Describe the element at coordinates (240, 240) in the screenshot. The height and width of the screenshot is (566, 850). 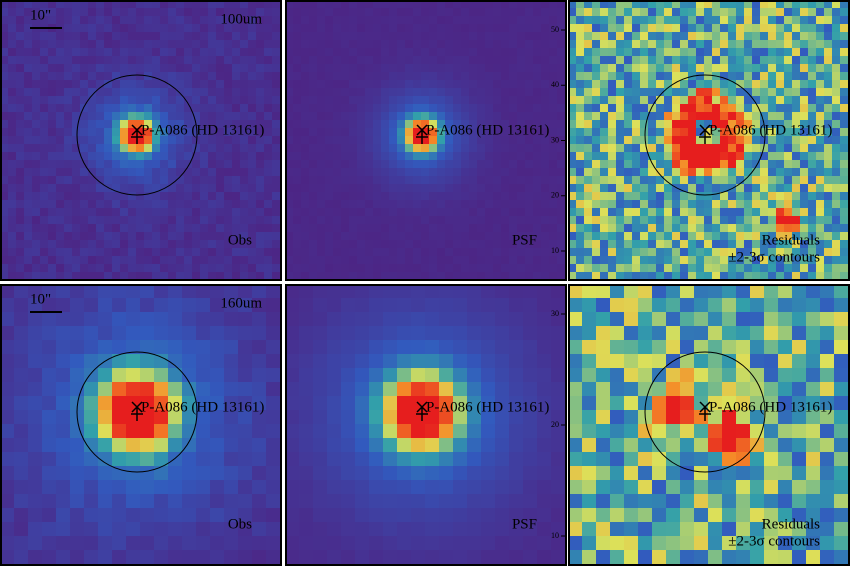
I see `kind-label: Obs` at that location.